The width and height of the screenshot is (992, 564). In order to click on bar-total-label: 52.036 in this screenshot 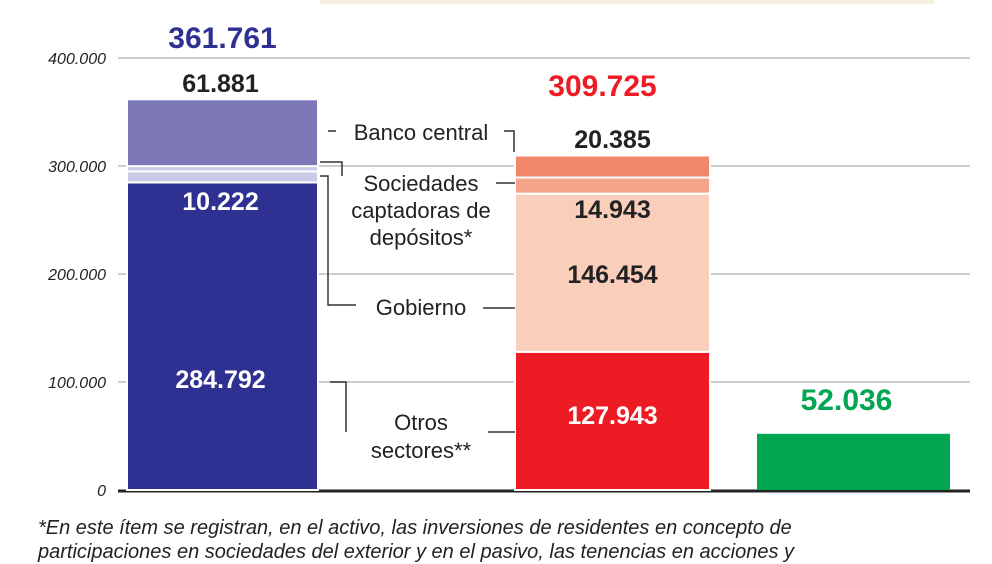, I will do `click(847, 400)`.